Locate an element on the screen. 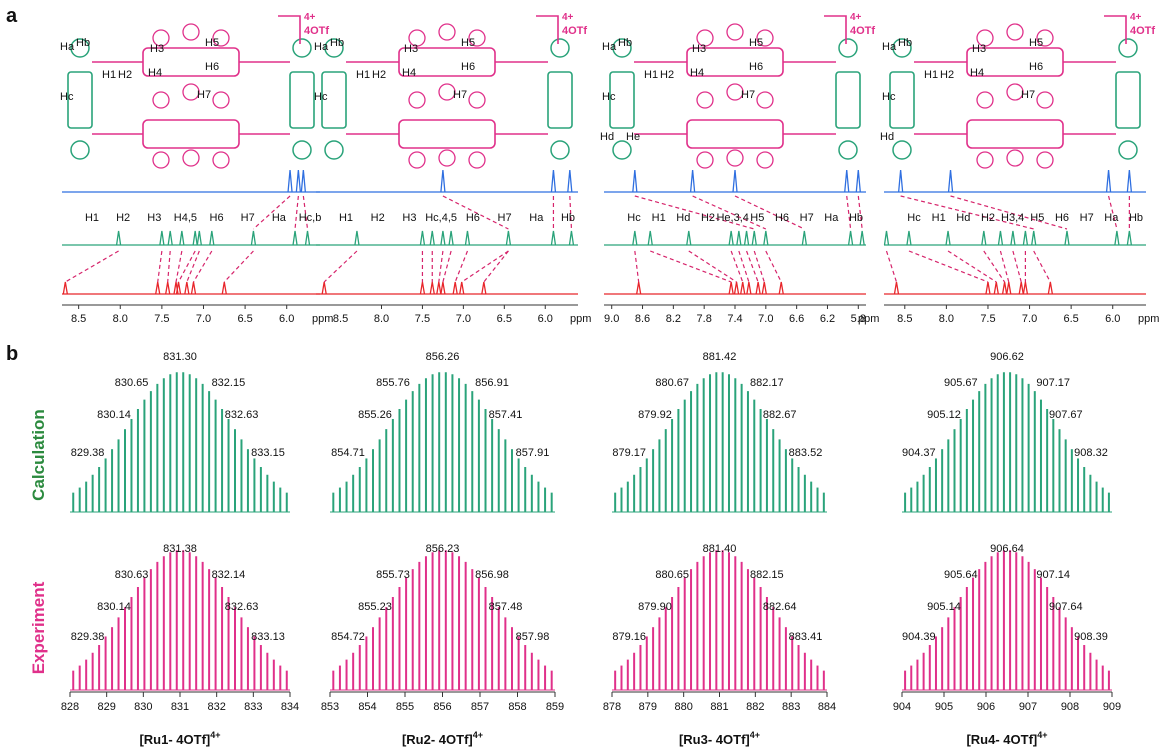 This screenshot has width=1169, height=755. nmr-peak-label: H5 is located at coordinates (757, 218).